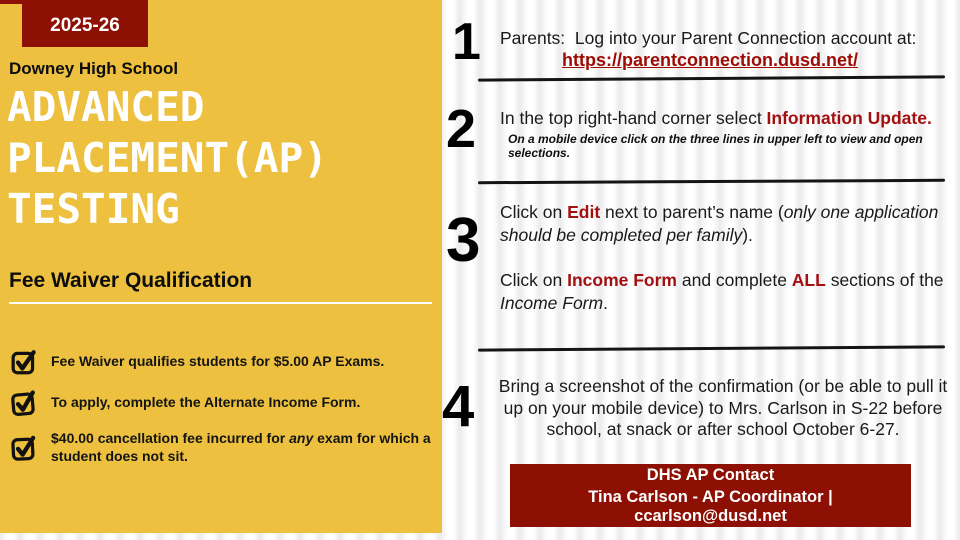  I want to click on school-year-badge: 2025-26, so click(85, 25).